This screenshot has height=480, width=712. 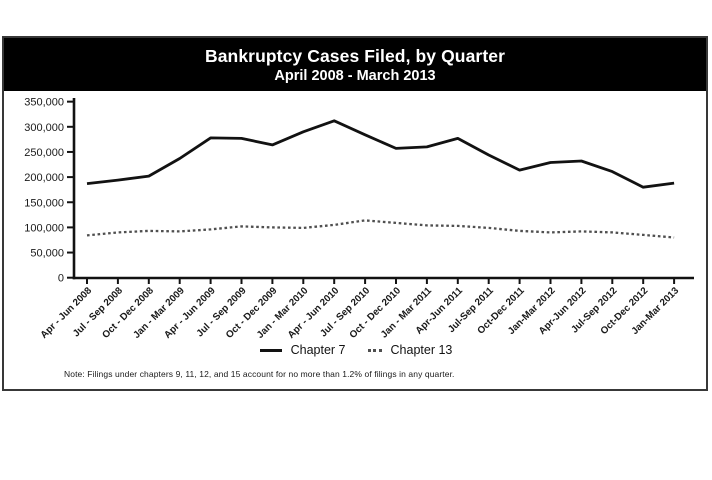 What do you see at coordinates (380, 229) in the screenshot?
I see `chapter-13-line` at bounding box center [380, 229].